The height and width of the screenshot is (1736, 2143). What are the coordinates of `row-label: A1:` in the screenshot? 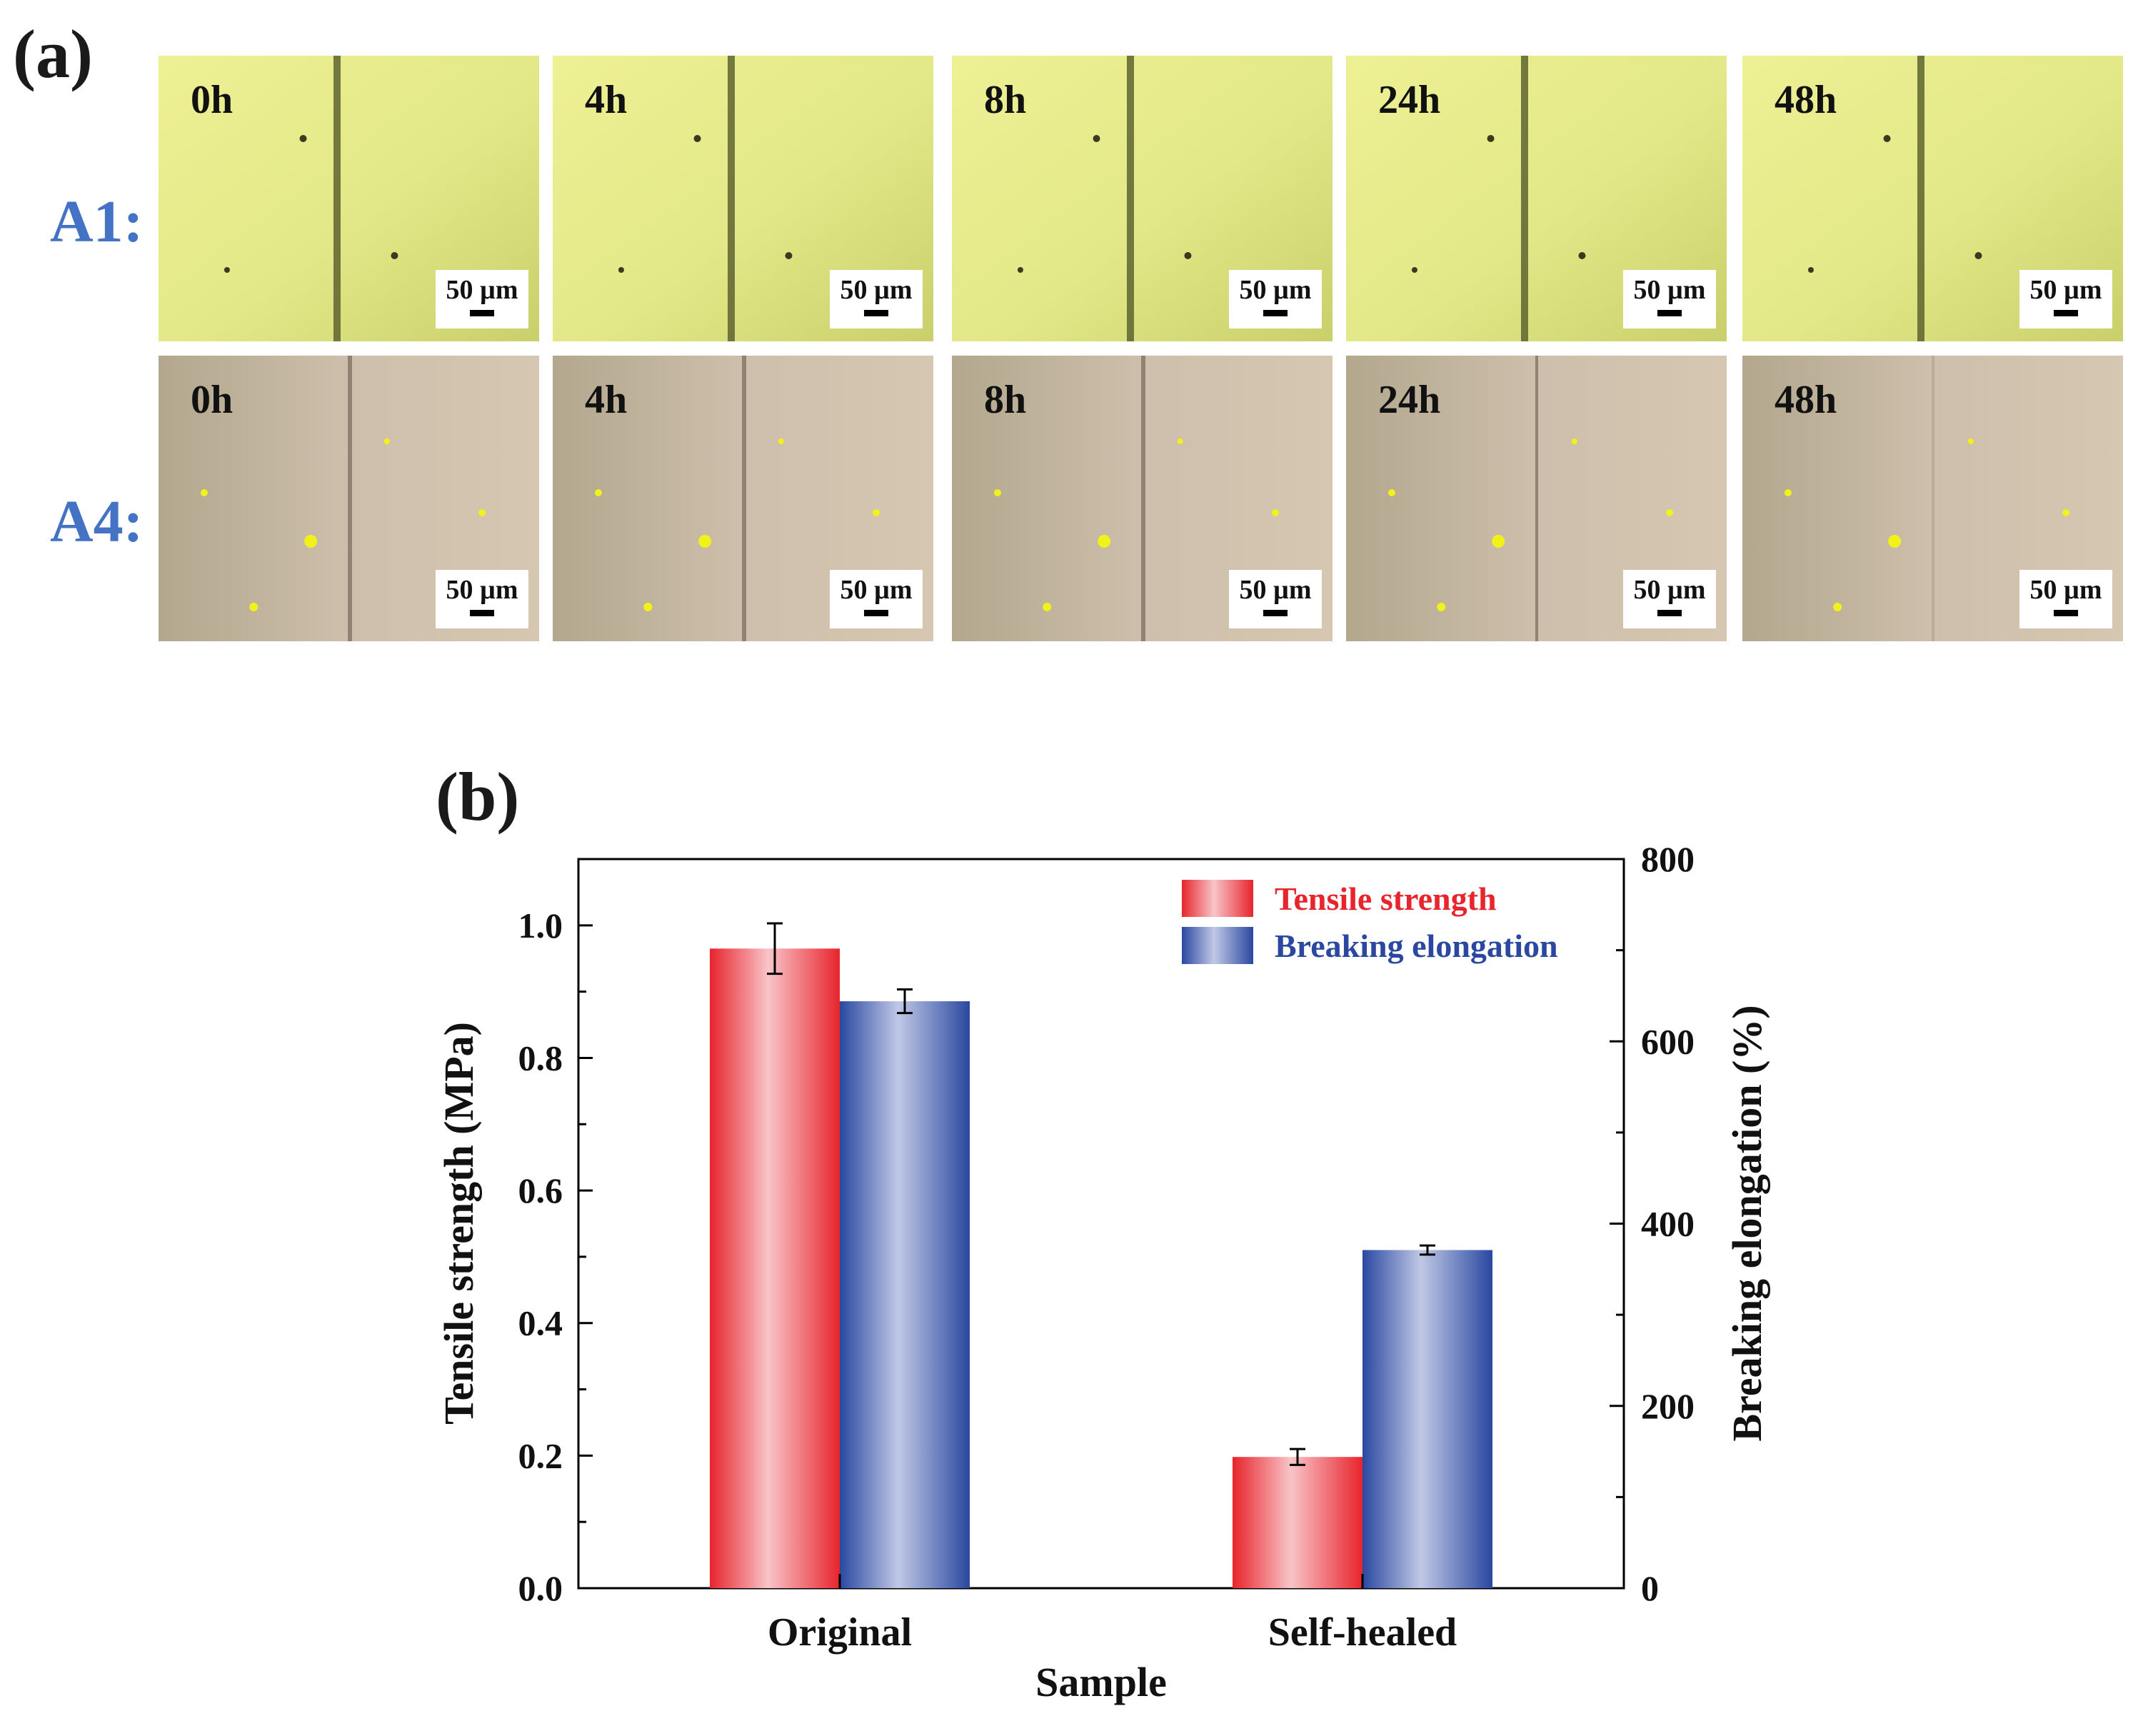 It's located at (97, 222).